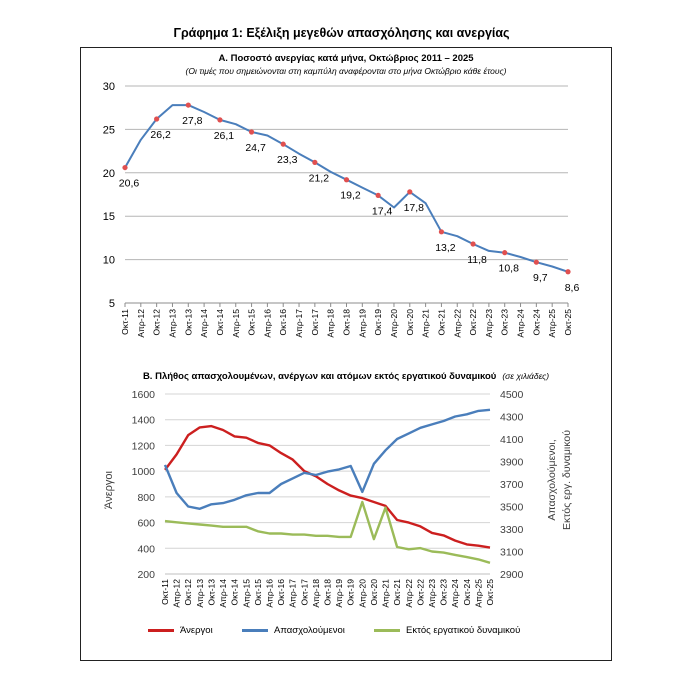 The width and height of the screenshot is (683, 675). Describe the element at coordinates (309, 630) in the screenshot. I see `legend-employed-label: Απασχολούμενοι` at that location.